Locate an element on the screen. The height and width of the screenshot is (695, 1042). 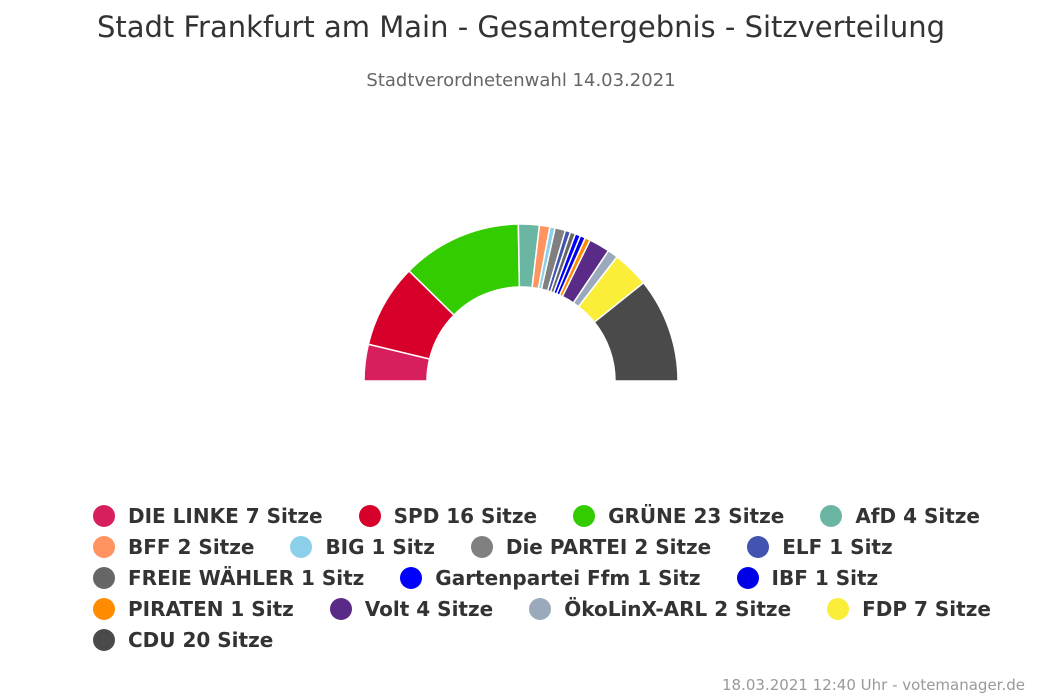
legend-row: CDU 20 Sitze is located at coordinates (543, 639).